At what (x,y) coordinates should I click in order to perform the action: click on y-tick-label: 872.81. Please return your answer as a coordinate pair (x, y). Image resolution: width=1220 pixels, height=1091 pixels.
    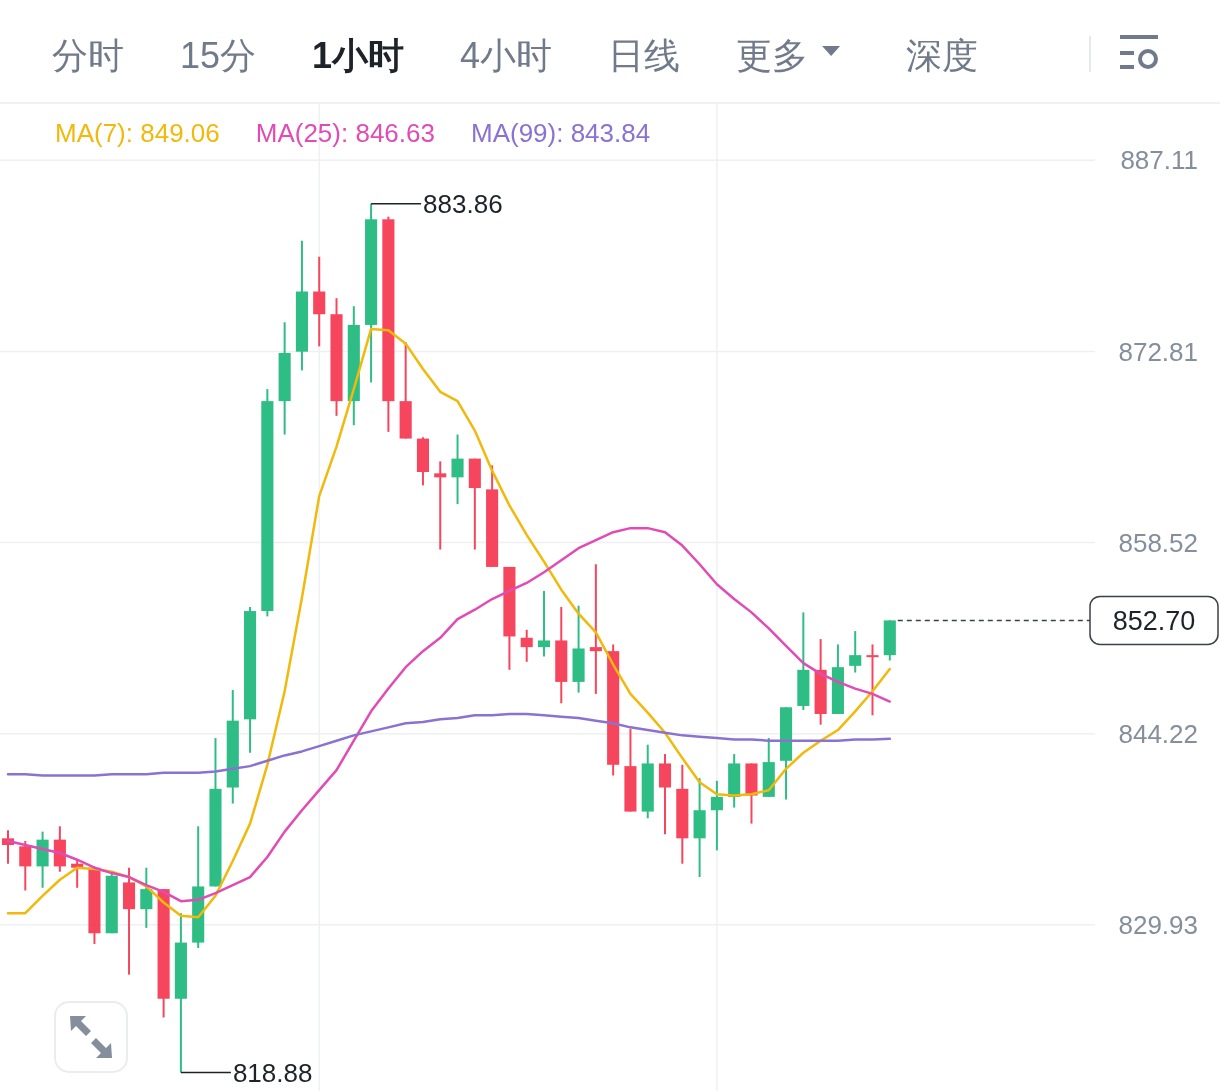
    Looking at the image, I should click on (1158, 351).